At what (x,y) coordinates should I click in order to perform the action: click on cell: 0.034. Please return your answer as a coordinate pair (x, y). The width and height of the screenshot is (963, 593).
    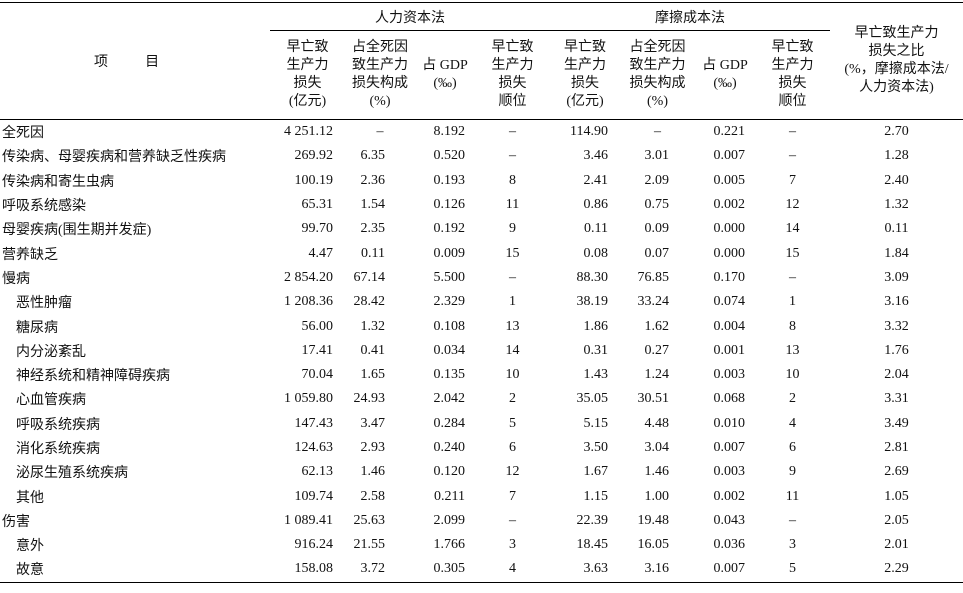
    Looking at the image, I should click on (449, 350).